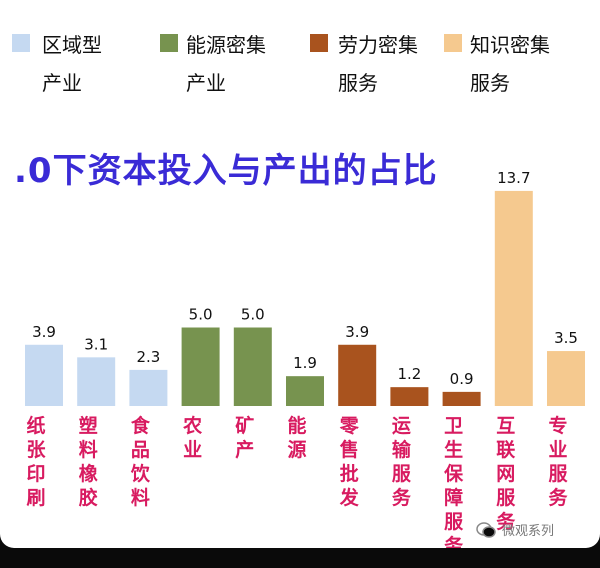  What do you see at coordinates (96, 344) in the screenshot?
I see `bar-value-label: 3.1` at bounding box center [96, 344].